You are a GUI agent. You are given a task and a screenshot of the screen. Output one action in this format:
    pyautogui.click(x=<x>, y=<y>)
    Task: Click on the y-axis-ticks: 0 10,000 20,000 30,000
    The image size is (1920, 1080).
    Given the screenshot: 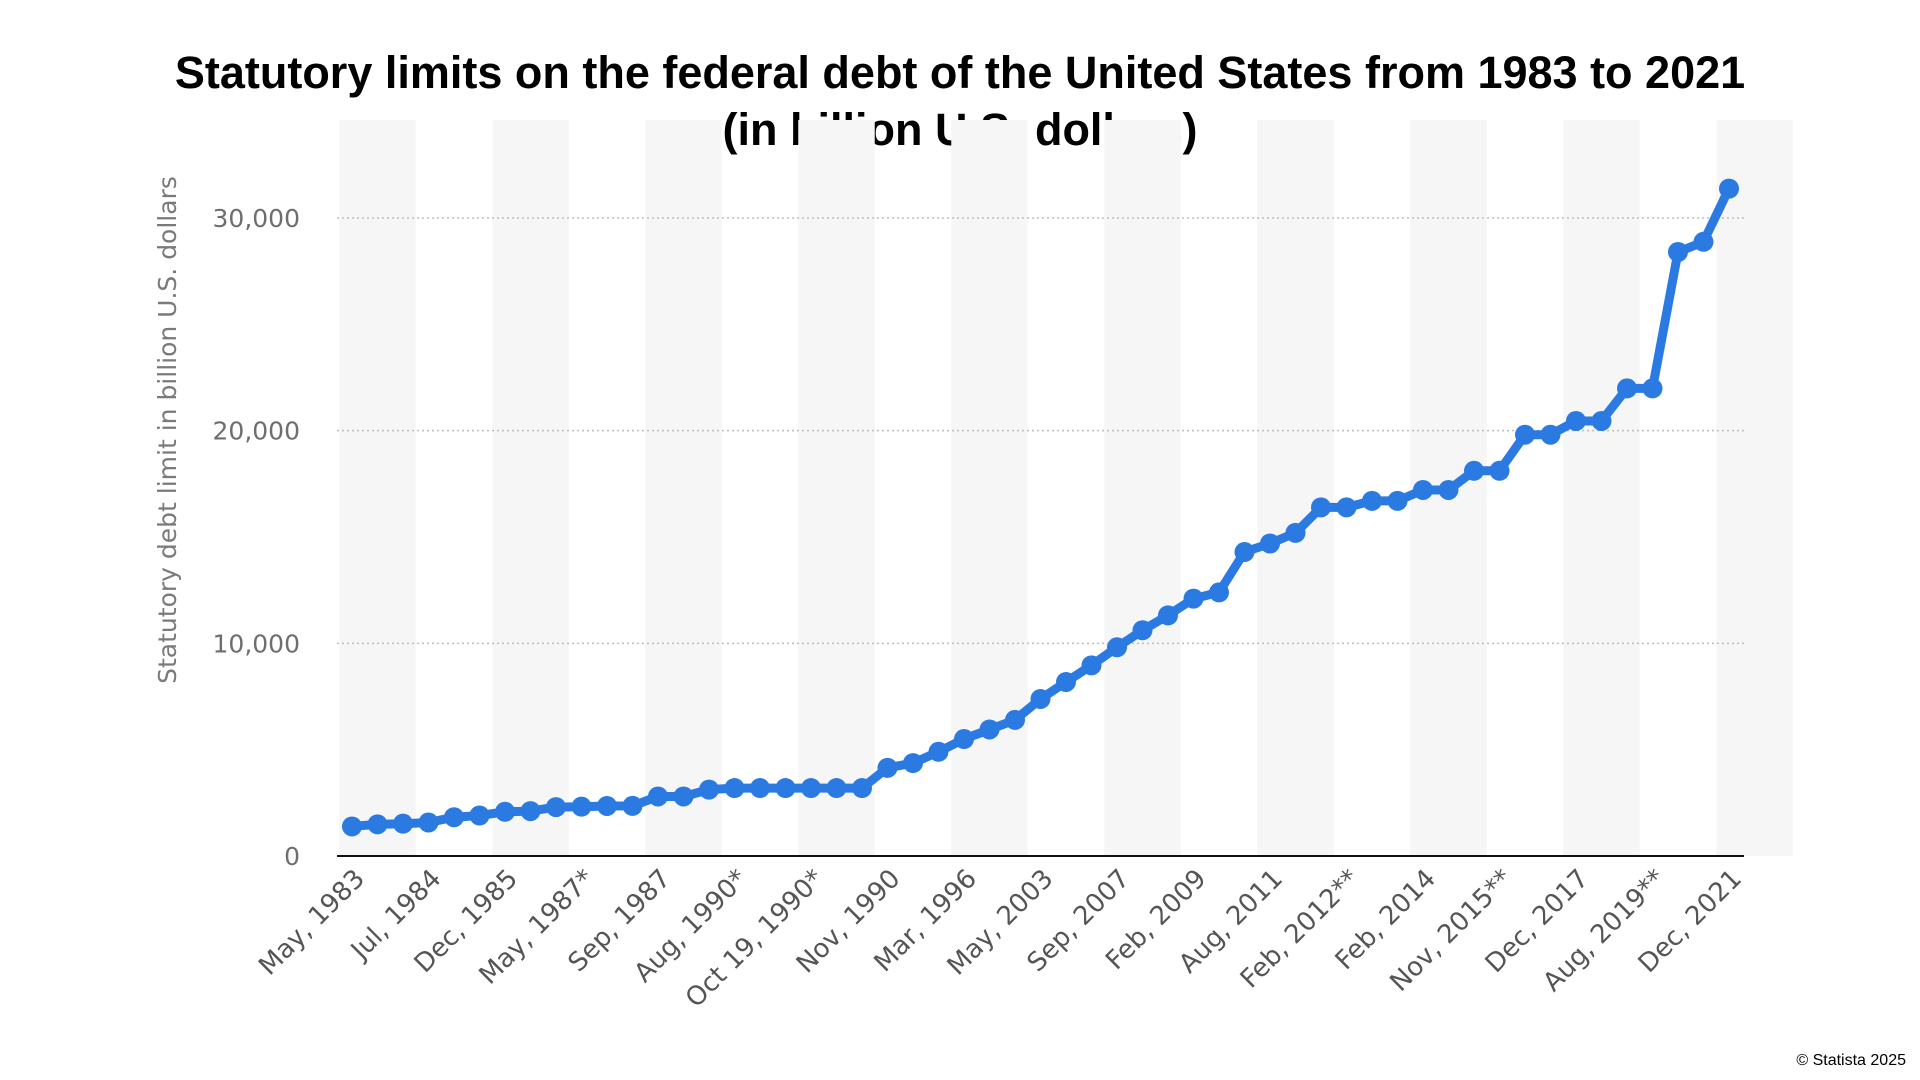 What is the action you would take?
    pyautogui.click(x=256, y=537)
    